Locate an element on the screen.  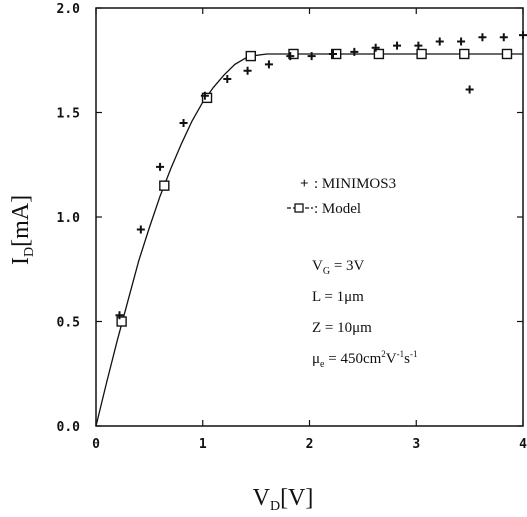
annotation-z: Z = 10μm is located at coordinates (342, 328).